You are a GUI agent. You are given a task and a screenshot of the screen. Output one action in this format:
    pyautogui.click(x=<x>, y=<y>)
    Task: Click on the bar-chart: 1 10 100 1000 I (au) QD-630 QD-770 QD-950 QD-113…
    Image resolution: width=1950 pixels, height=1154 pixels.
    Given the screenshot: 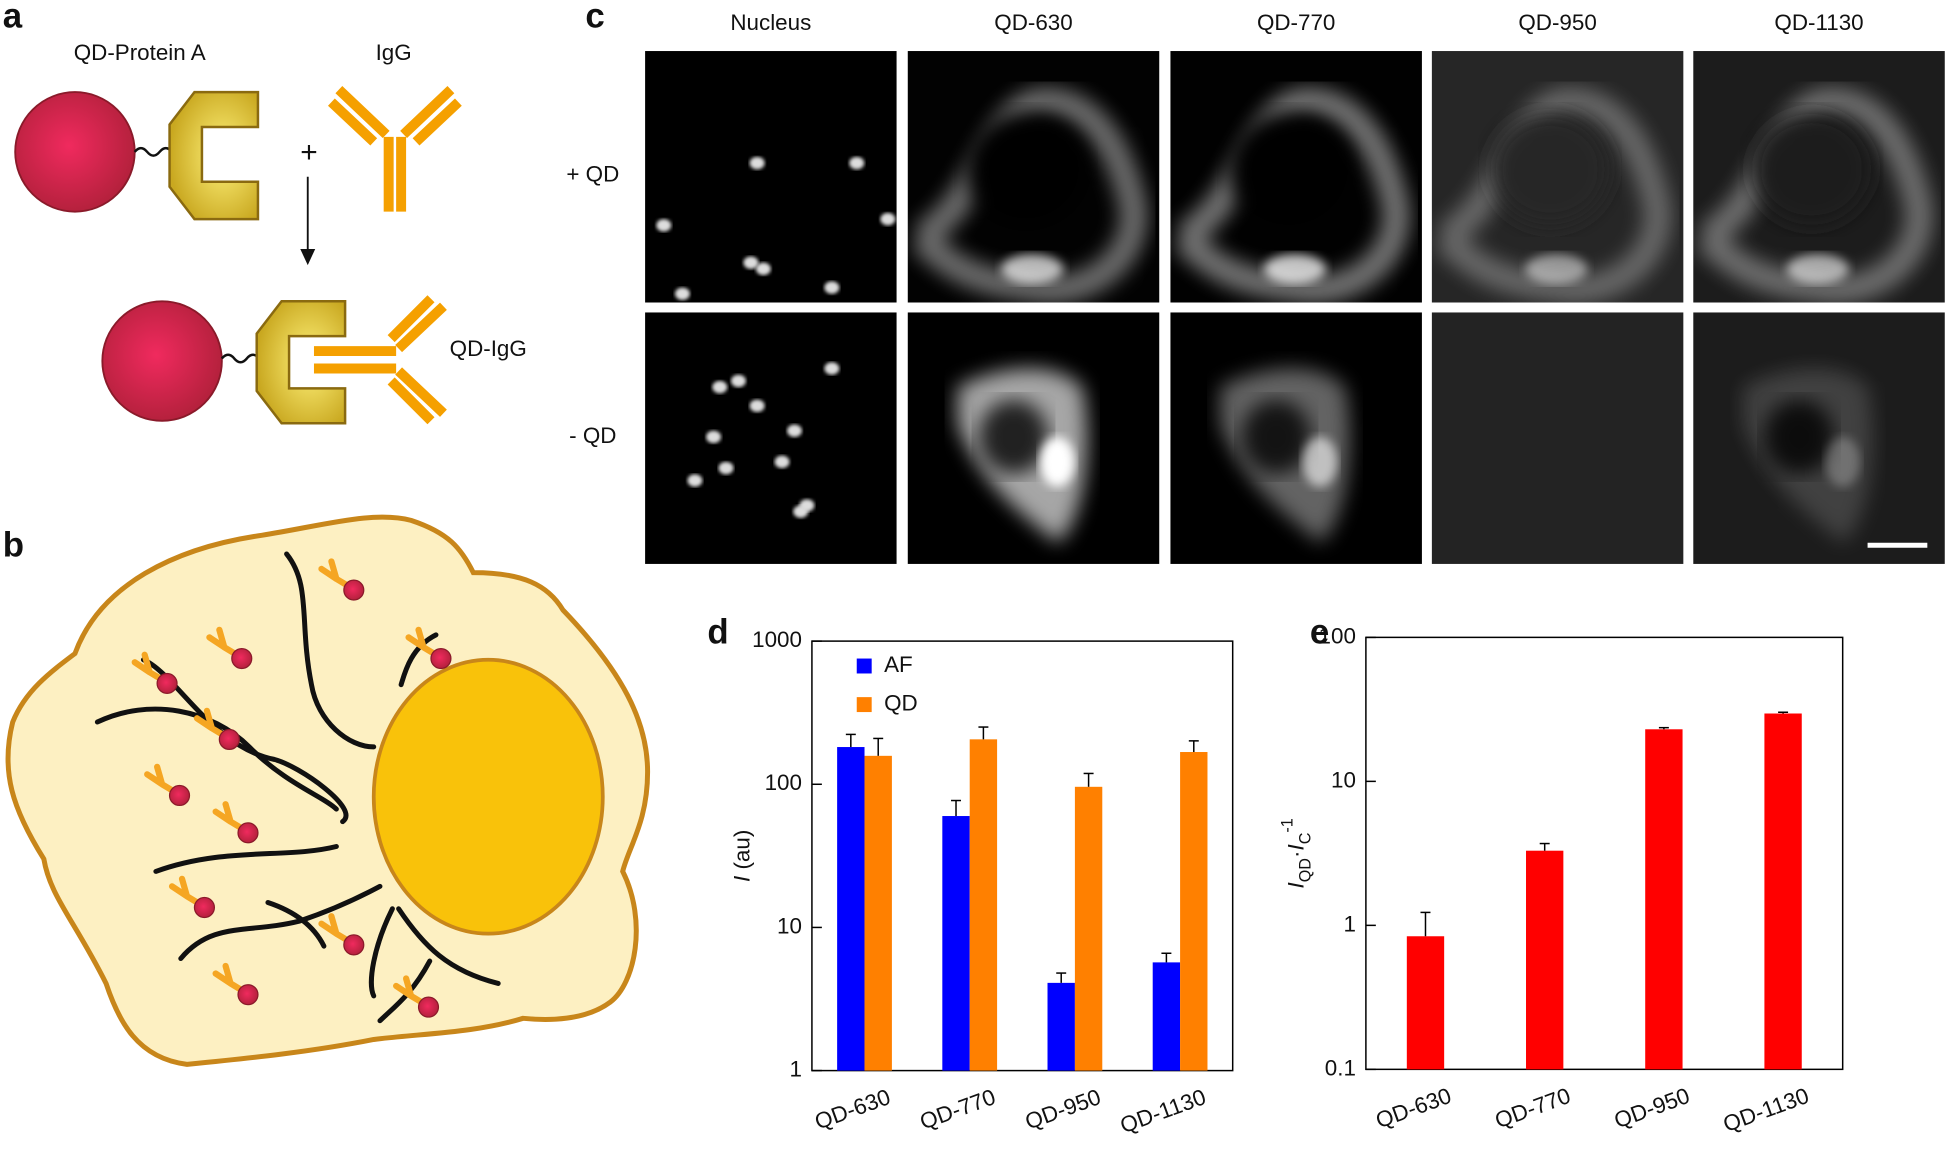 What is the action you would take?
    pyautogui.click(x=981, y=882)
    